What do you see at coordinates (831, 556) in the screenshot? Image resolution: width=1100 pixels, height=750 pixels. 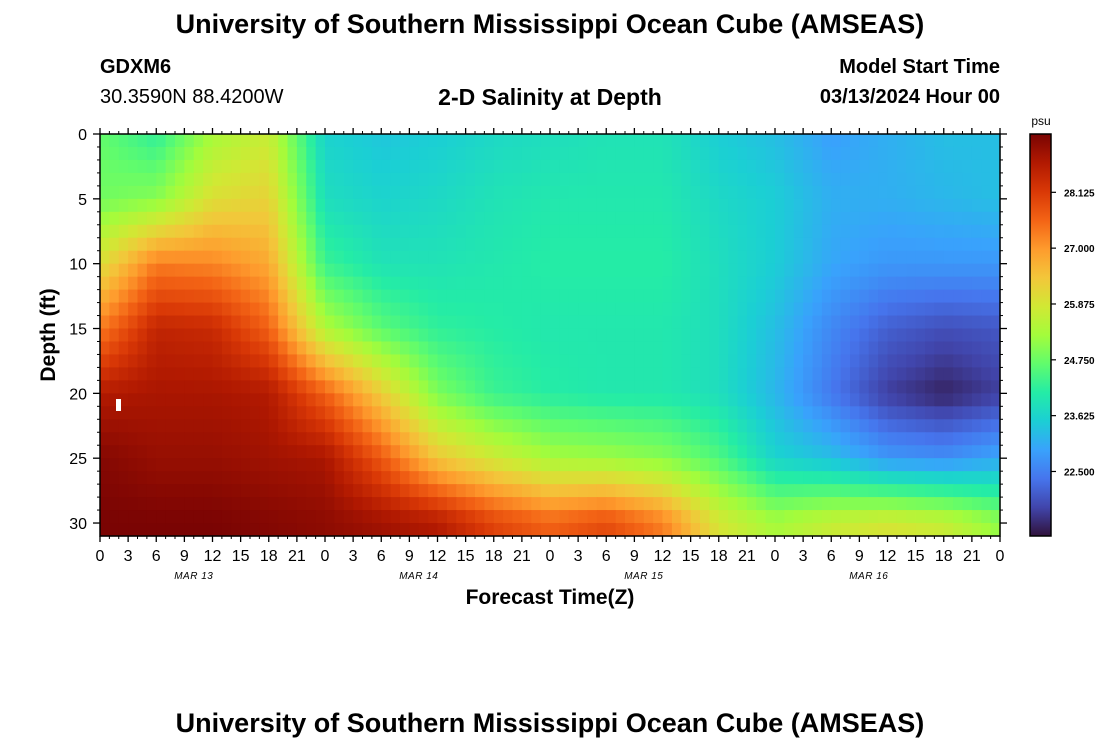 I see `x-tick-label: 6` at bounding box center [831, 556].